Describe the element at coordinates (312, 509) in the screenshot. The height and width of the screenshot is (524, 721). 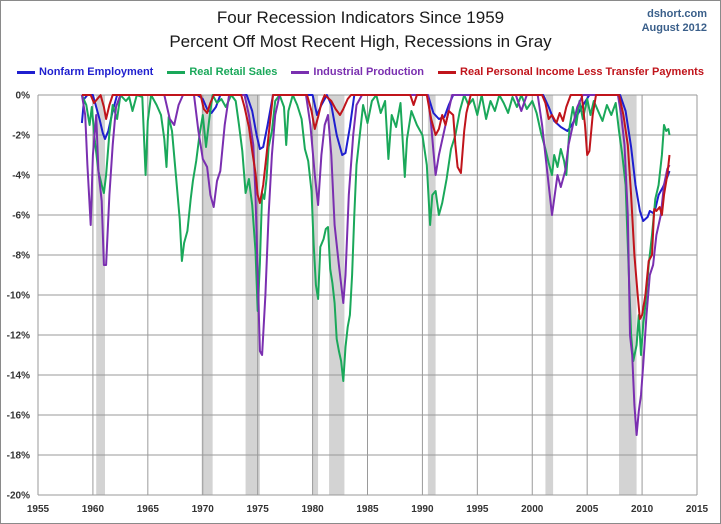
I see `x-tick-label: 1980` at that location.